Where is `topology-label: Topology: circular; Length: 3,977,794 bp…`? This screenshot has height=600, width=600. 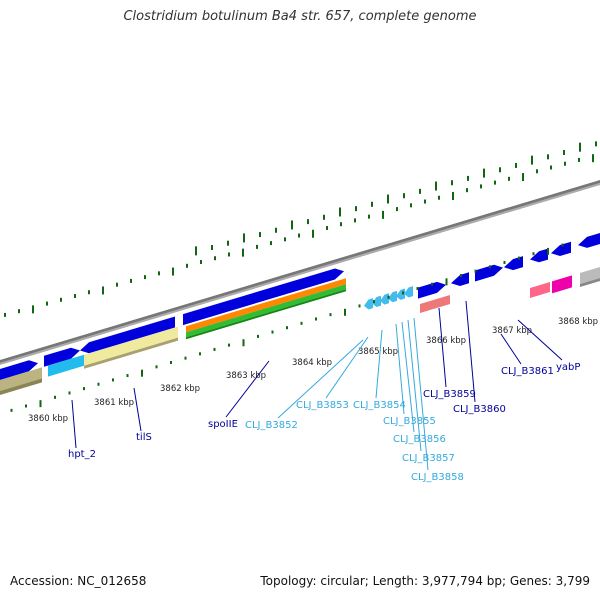 topology-label: Topology: circular; Length: 3,977,794 bp… is located at coordinates (425, 581).